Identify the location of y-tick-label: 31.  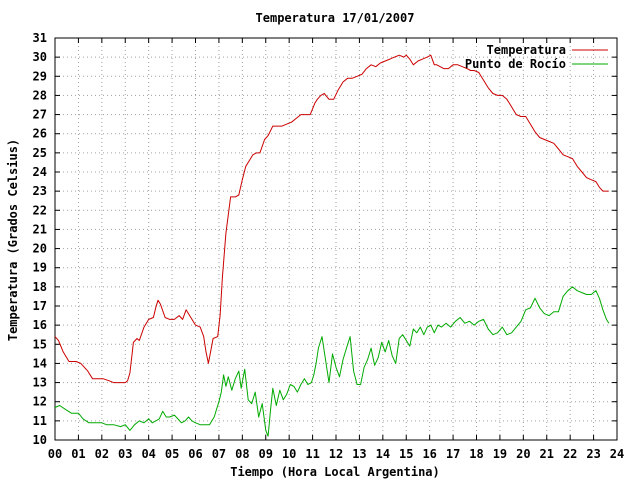
(40, 38).